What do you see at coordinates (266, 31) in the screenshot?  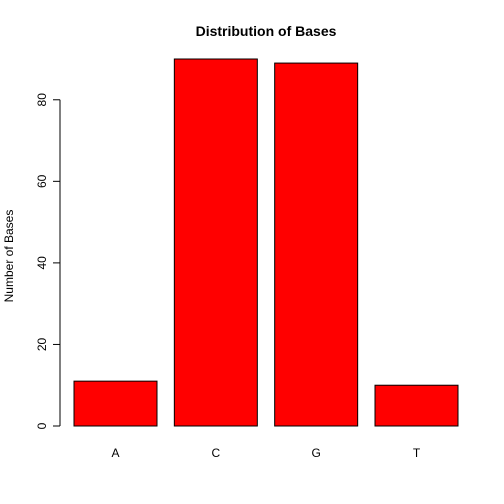 I see `chart-title: Distribution of Bases` at bounding box center [266, 31].